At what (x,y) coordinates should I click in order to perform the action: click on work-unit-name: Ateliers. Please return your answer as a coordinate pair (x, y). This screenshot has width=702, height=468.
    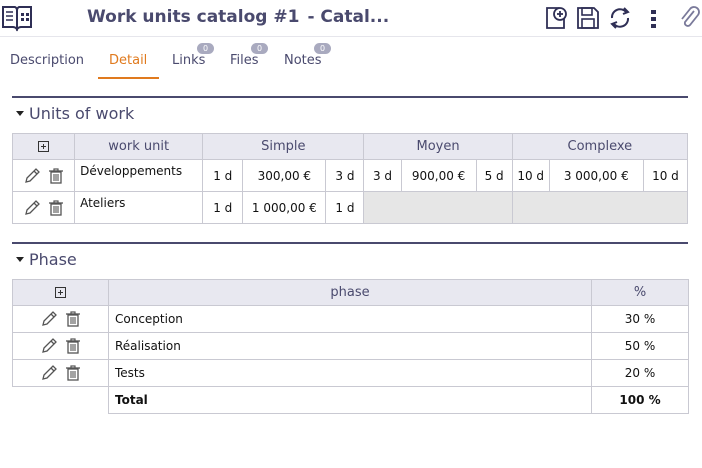
    Looking at the image, I should click on (139, 207).